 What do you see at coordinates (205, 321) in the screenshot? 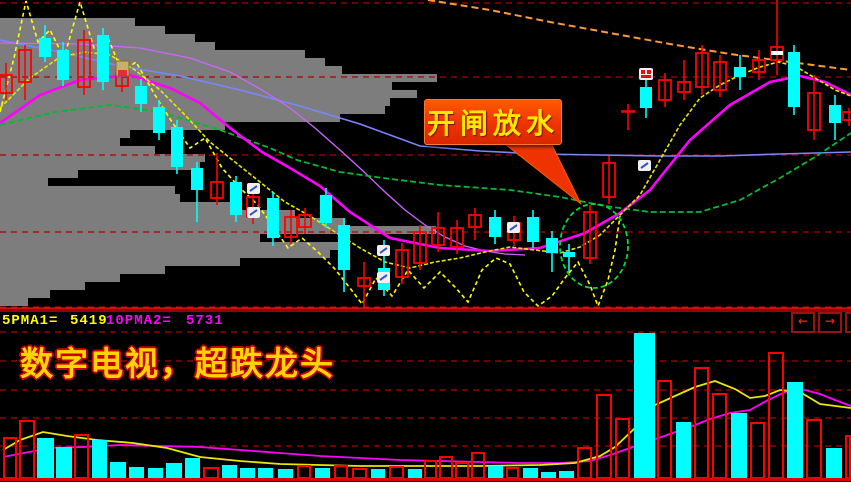
I see `ma2-value: 5731` at bounding box center [205, 321].